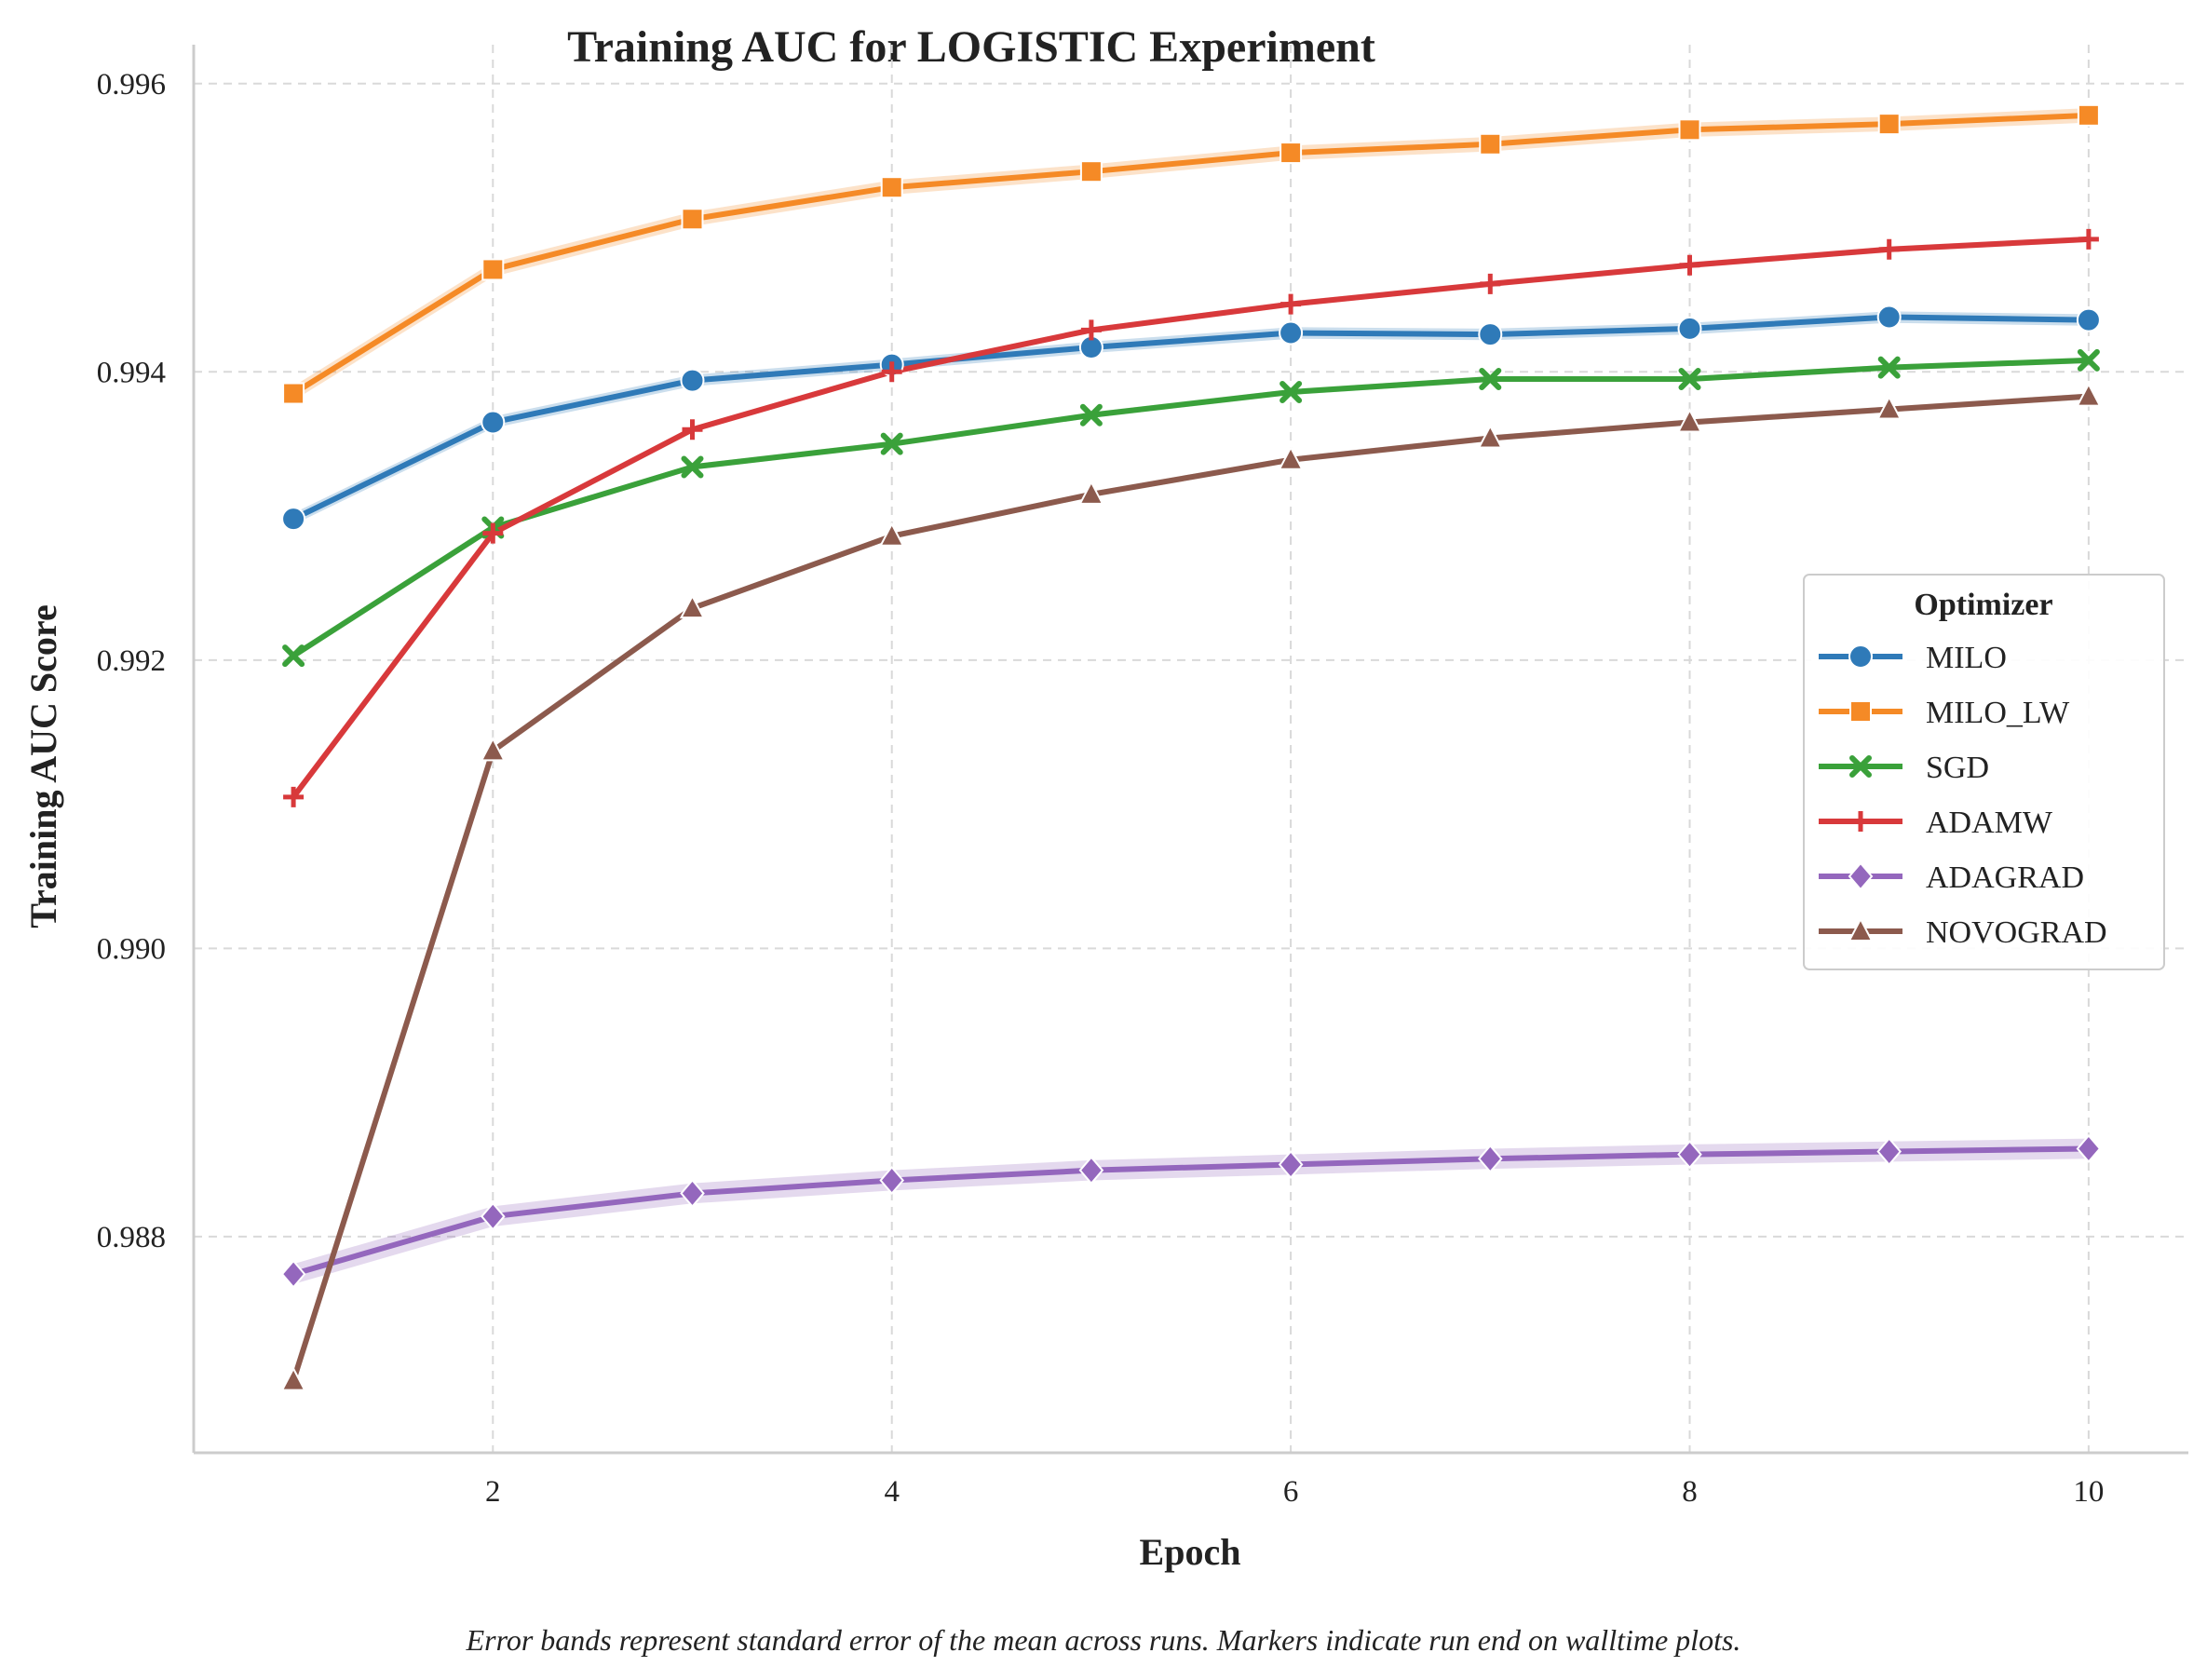 The image size is (2207, 1680). I want to click on legend-label-adamw: ADAMW, so click(1989, 823).